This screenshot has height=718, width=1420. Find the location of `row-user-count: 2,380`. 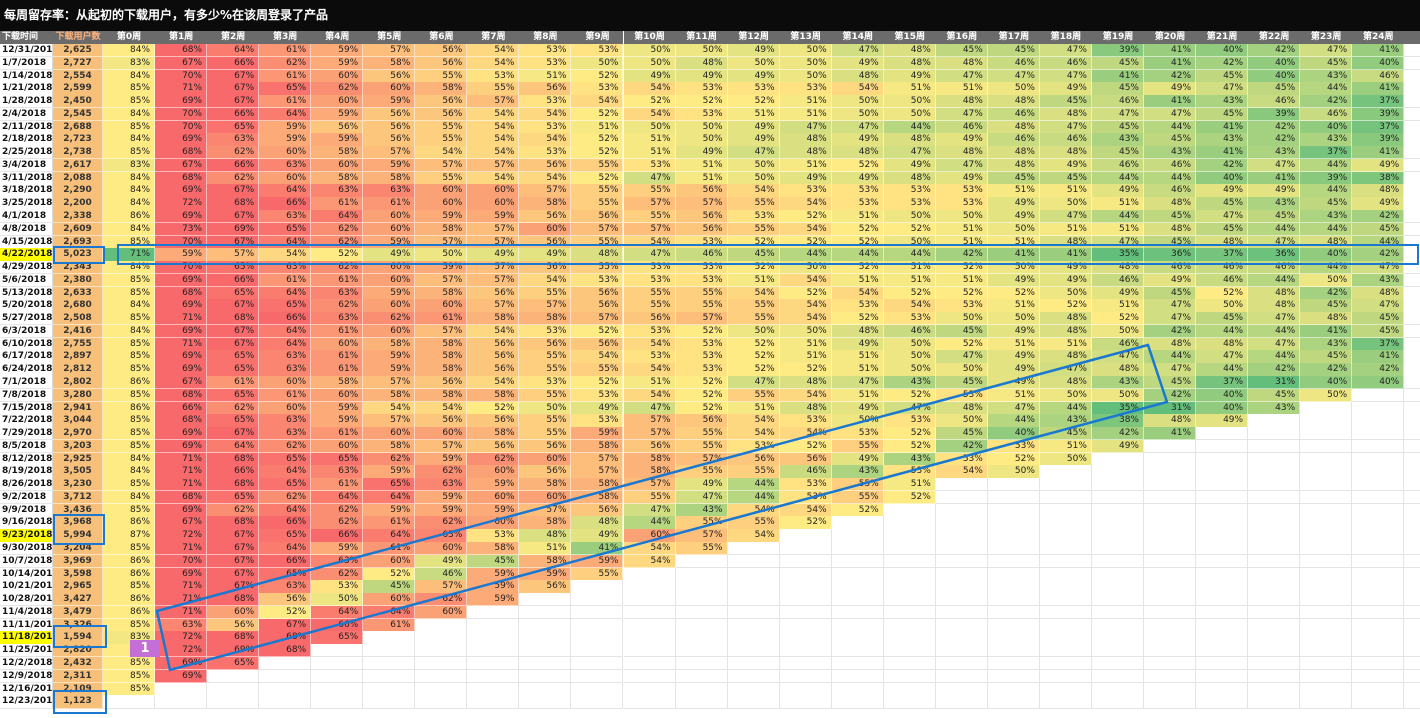

row-user-count: 2,380 is located at coordinates (78, 280).